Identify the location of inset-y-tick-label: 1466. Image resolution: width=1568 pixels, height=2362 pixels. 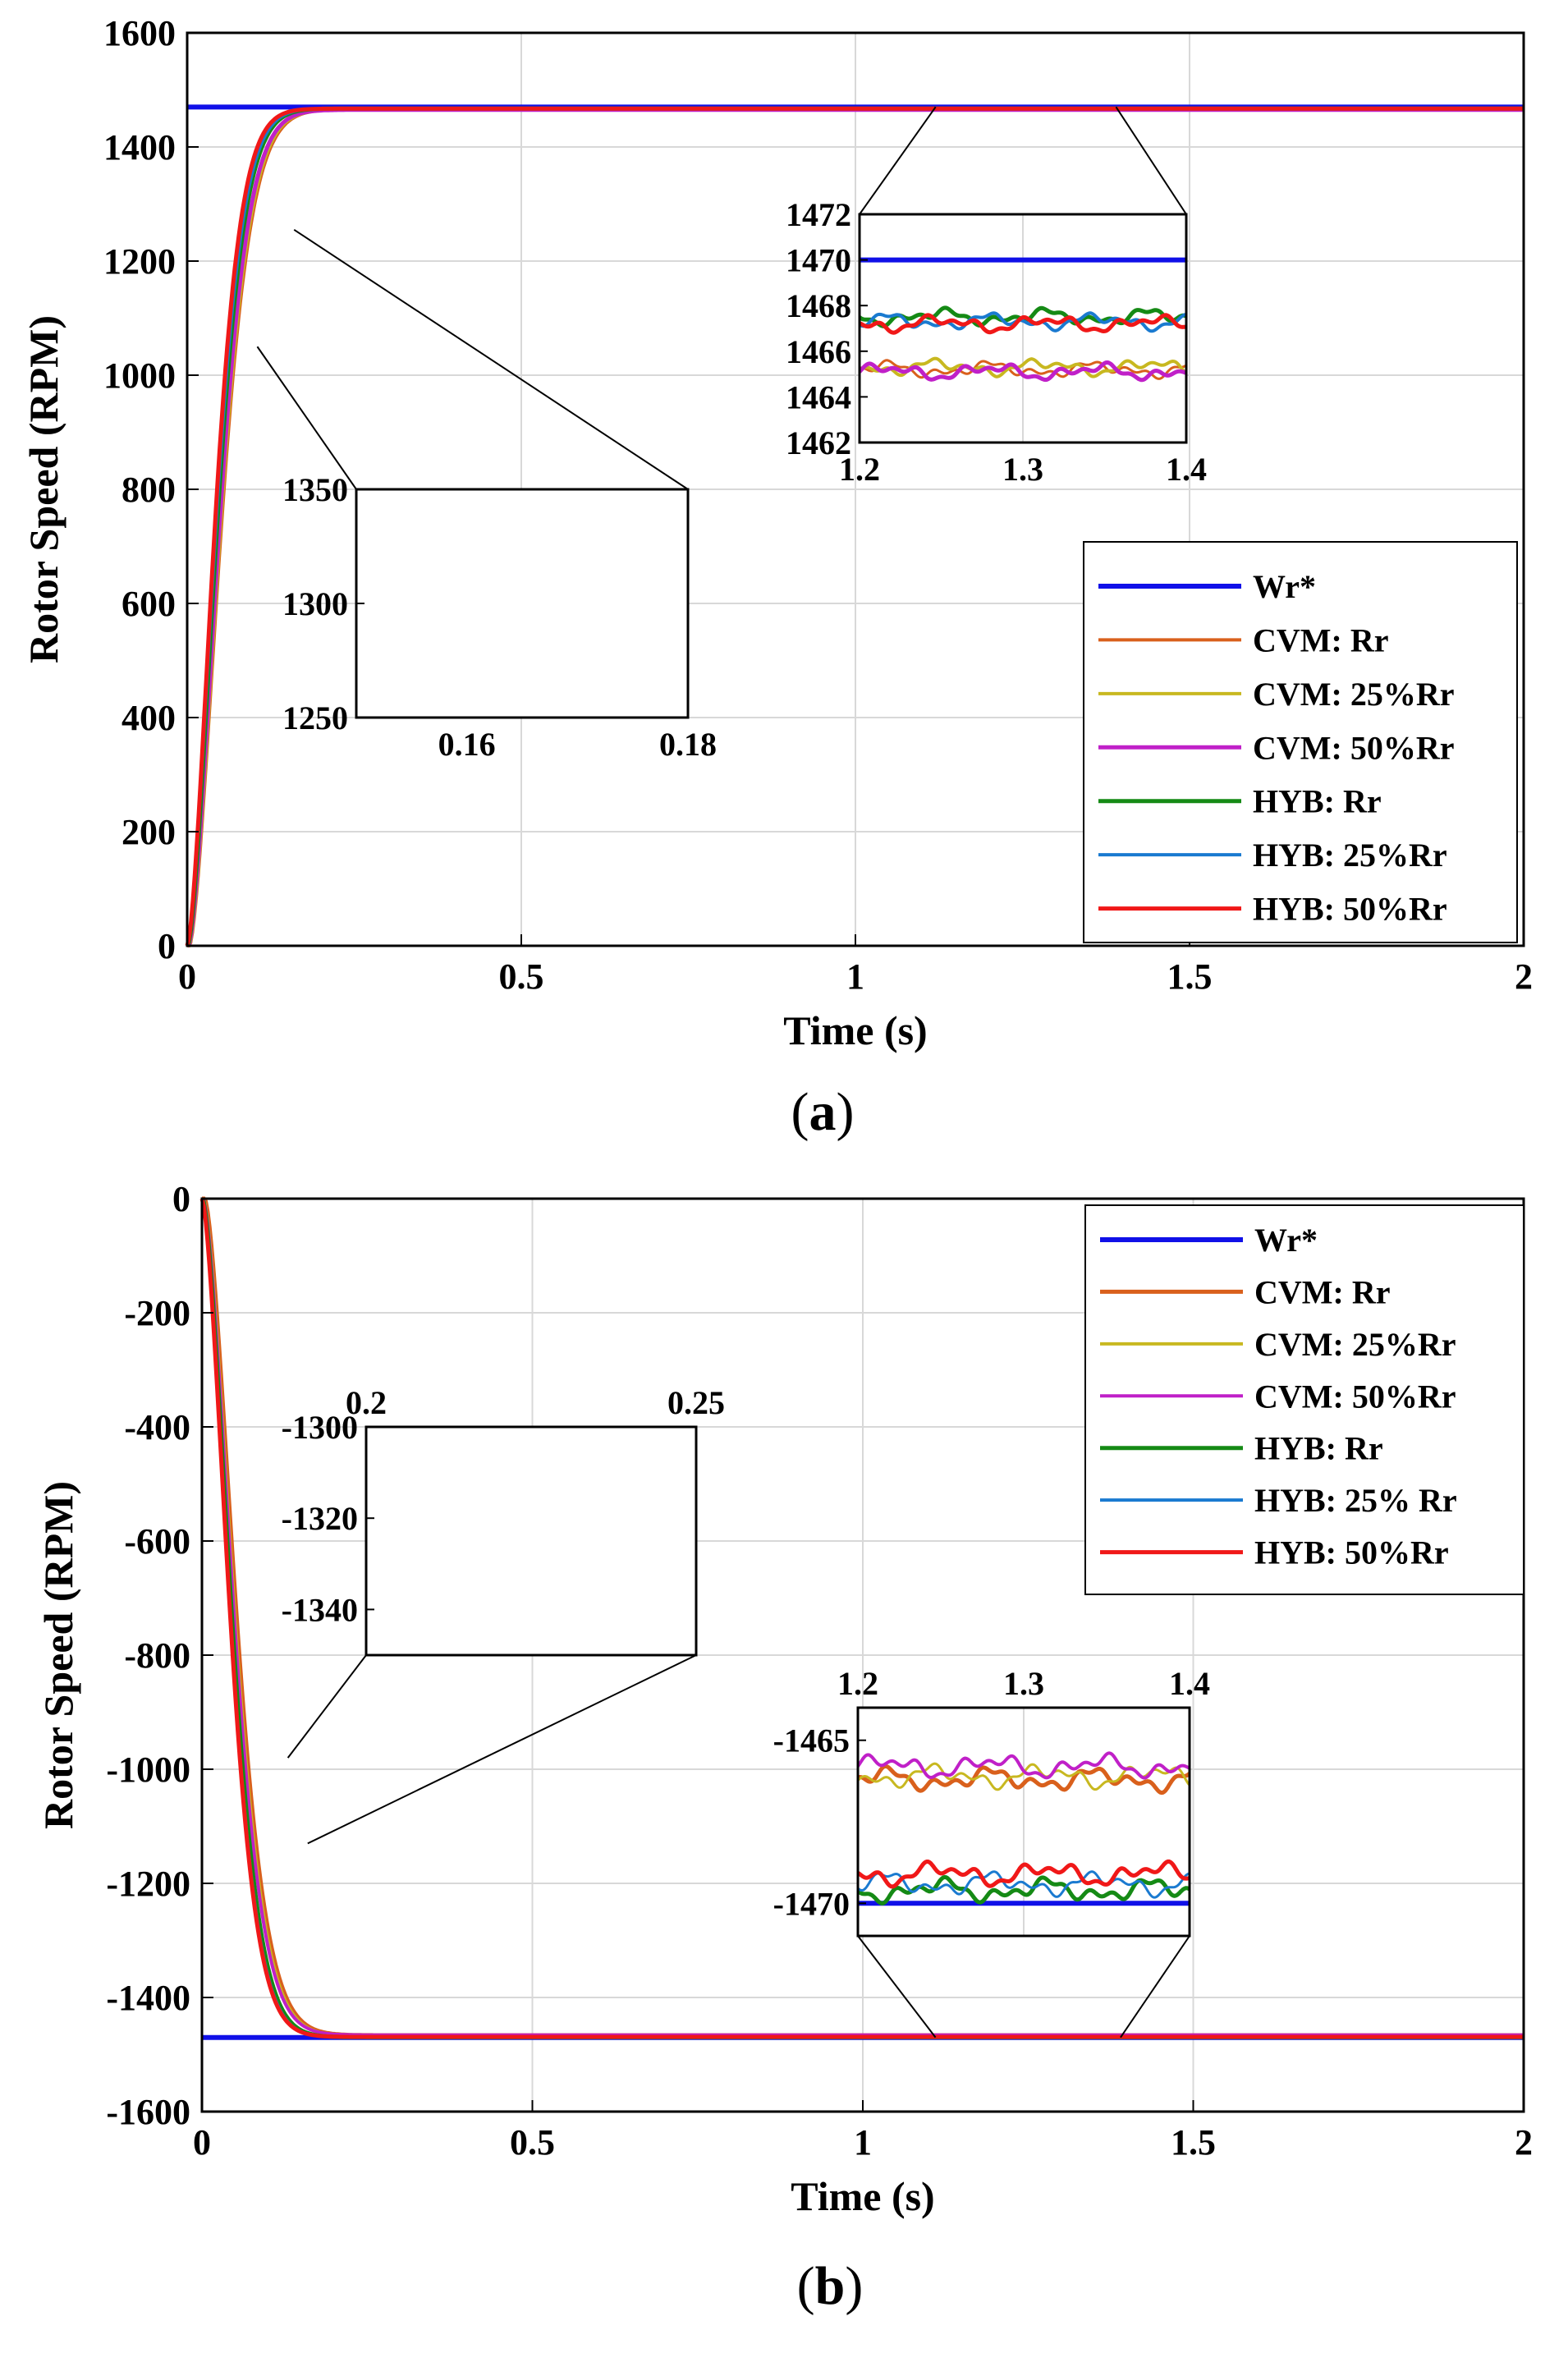
(818, 351).